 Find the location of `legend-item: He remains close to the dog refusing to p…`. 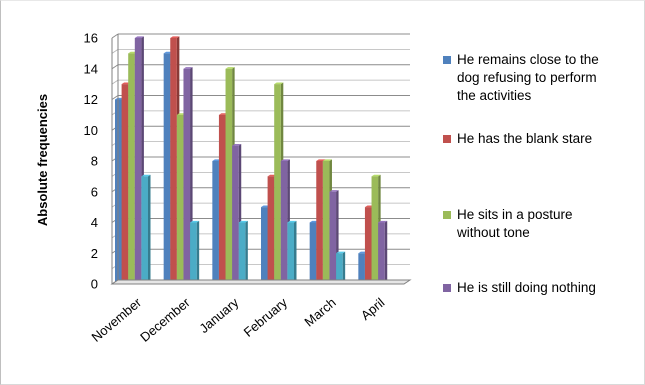

legend-item: He remains close to the dog refusing to p… is located at coordinates (521, 77).